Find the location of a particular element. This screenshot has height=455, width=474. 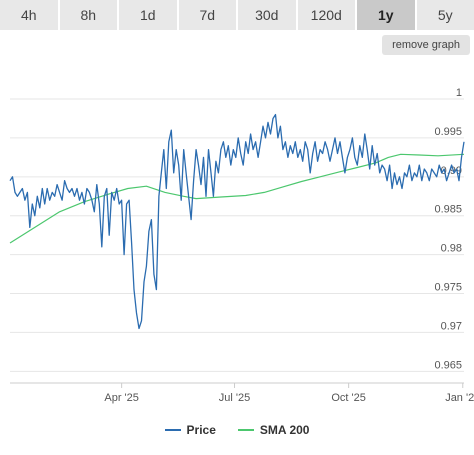

tab-1d: 1d is located at coordinates (149, 15).